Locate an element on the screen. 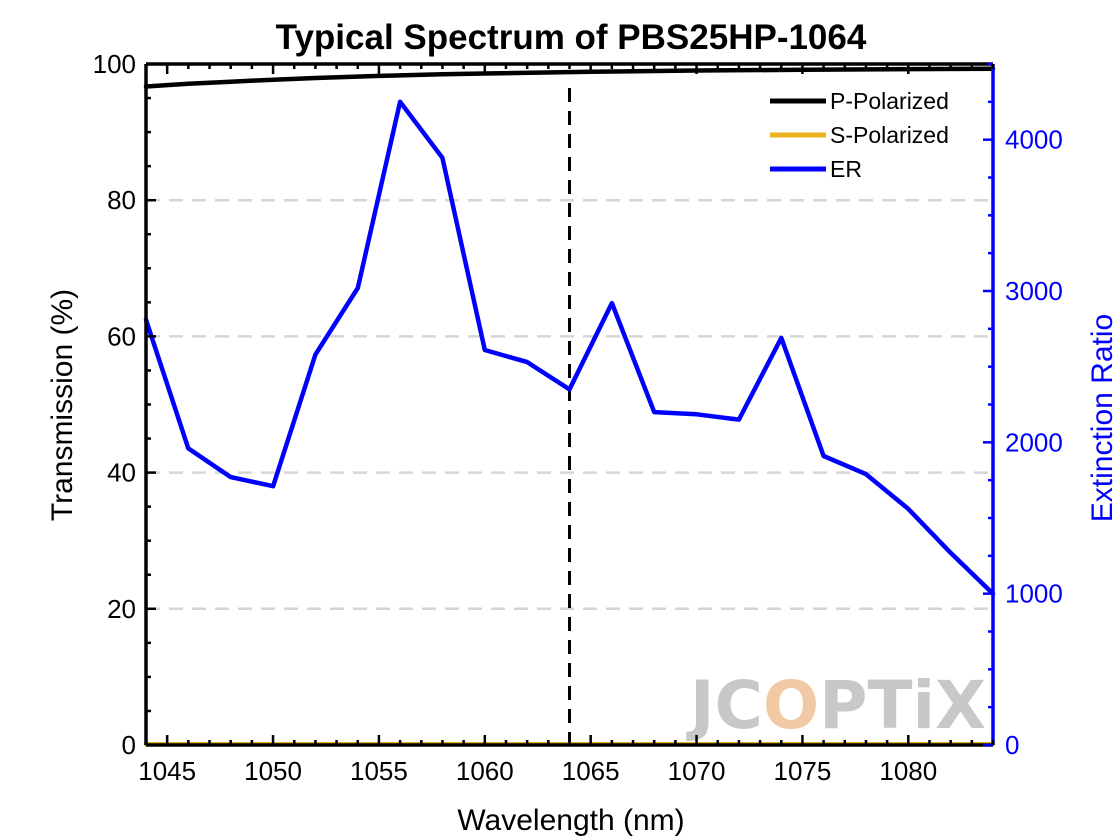 This screenshot has height=840, width=1120. watermark-logo: JCOPTiX is located at coordinates (836, 705).